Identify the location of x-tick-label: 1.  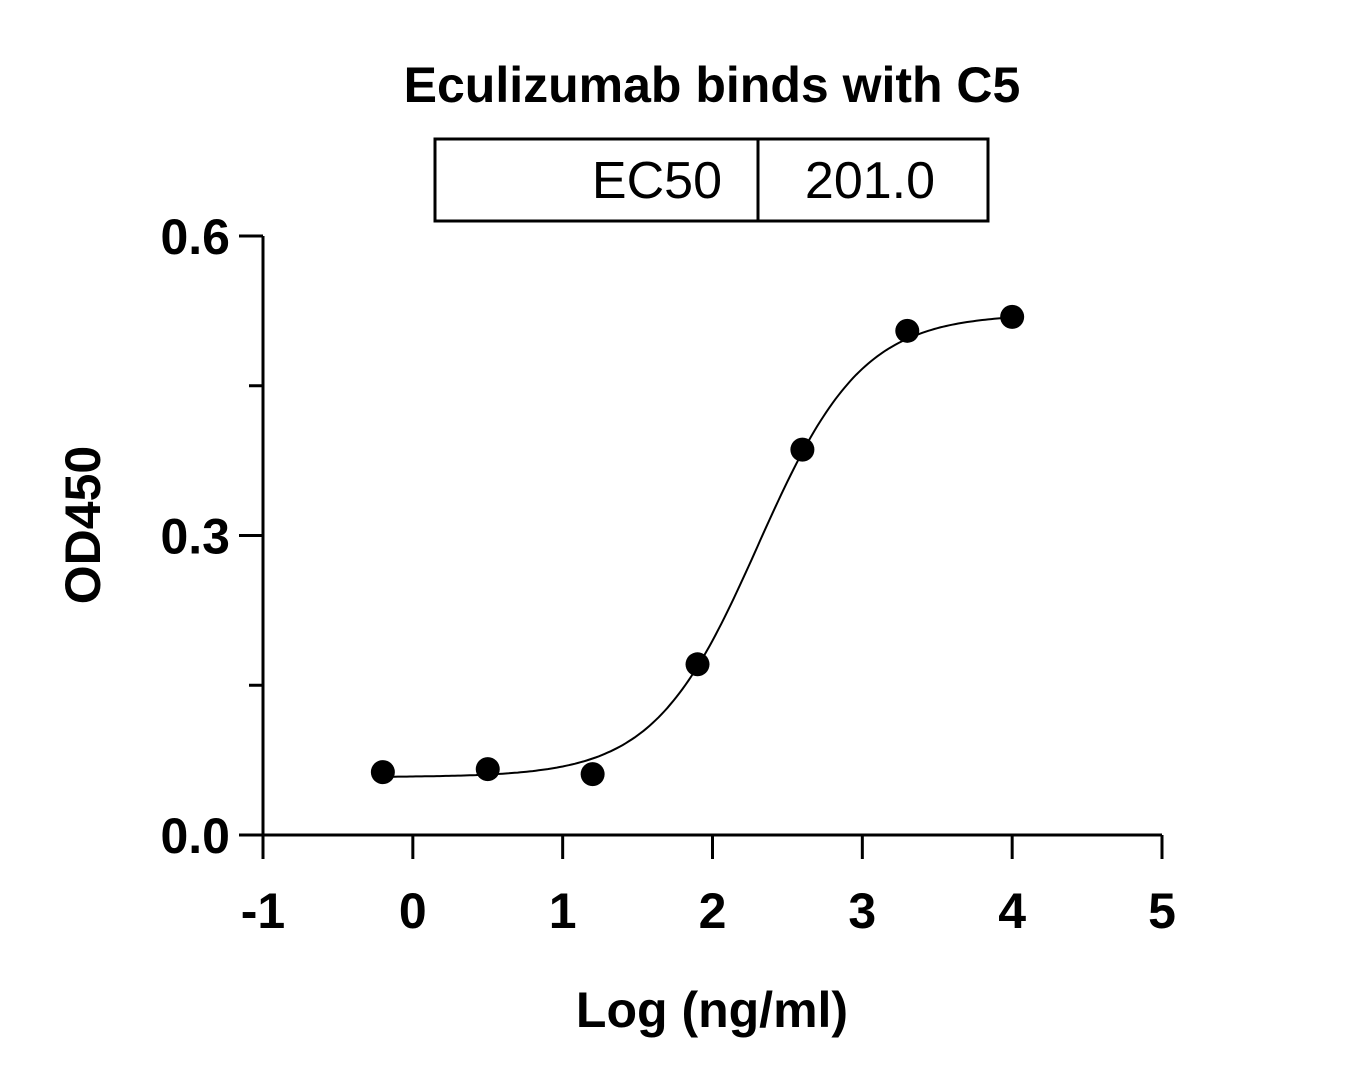
(563, 911).